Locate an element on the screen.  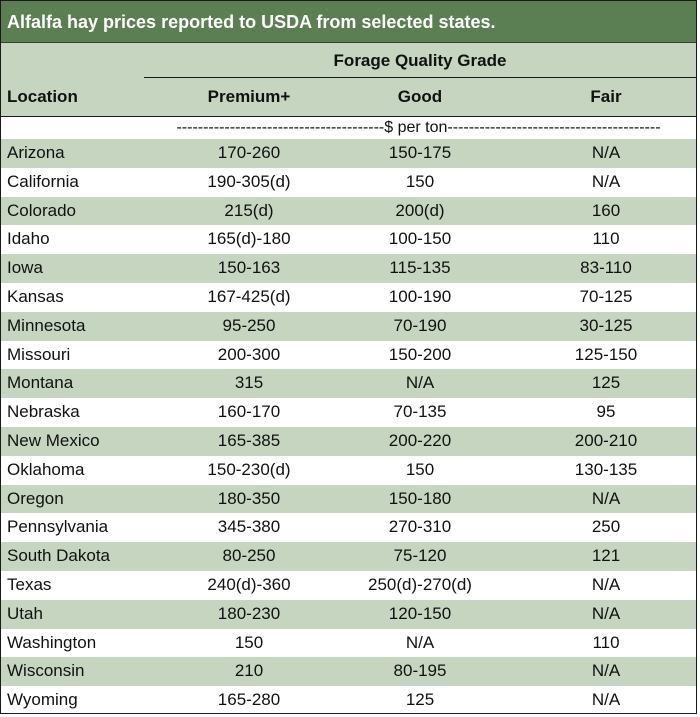
premium-cell: 170-260 is located at coordinates (249, 152).